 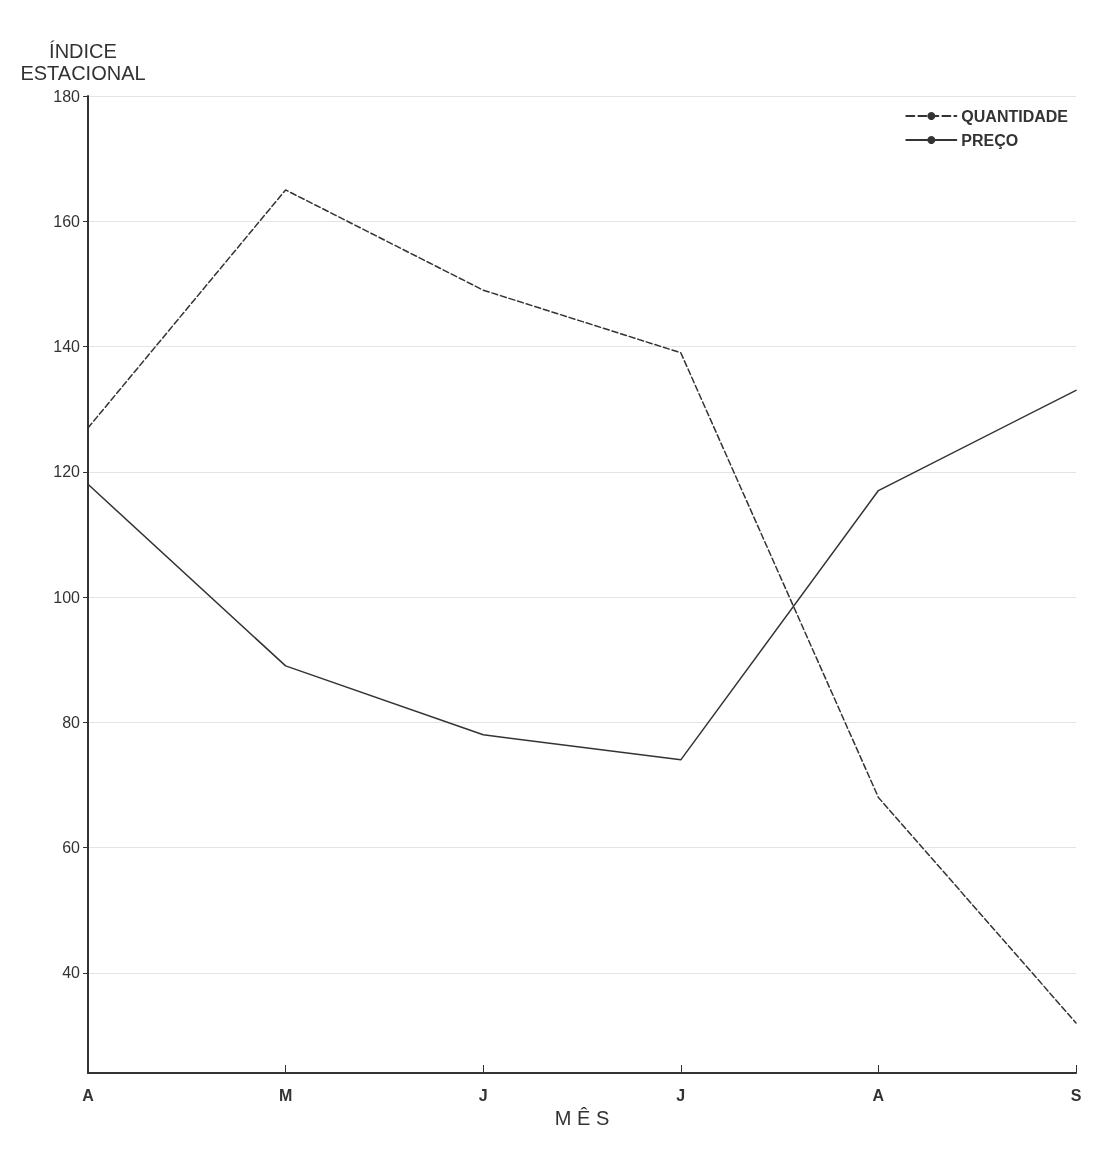 I want to click on legend-label: PREÇO, so click(x=990, y=140).